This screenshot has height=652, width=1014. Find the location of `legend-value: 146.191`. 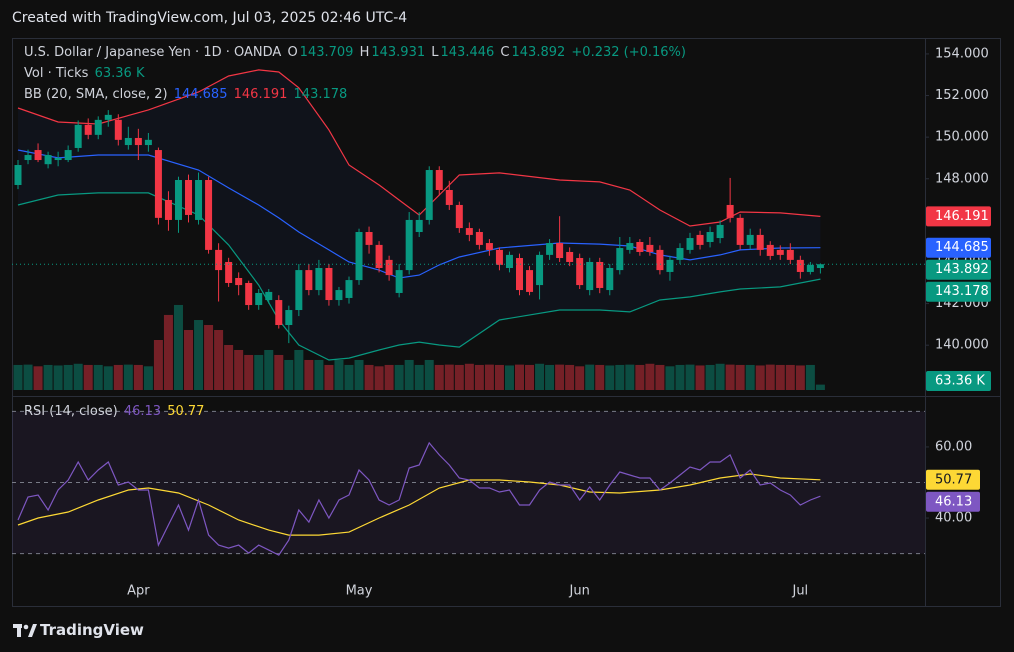

legend-value: 146.191 is located at coordinates (260, 94).